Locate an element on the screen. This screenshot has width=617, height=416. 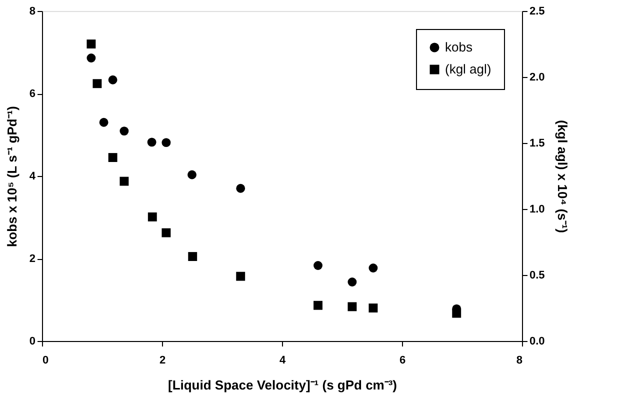
y-tick-label: 6 is located at coordinates (32, 94).